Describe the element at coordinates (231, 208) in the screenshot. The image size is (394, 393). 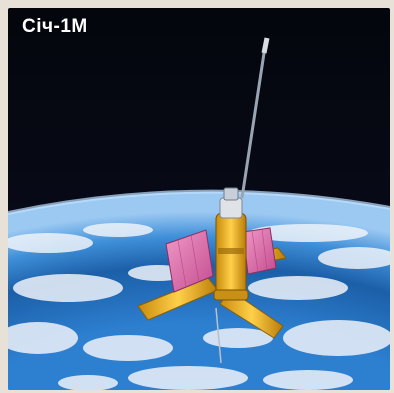
I see `instrument-module` at that location.